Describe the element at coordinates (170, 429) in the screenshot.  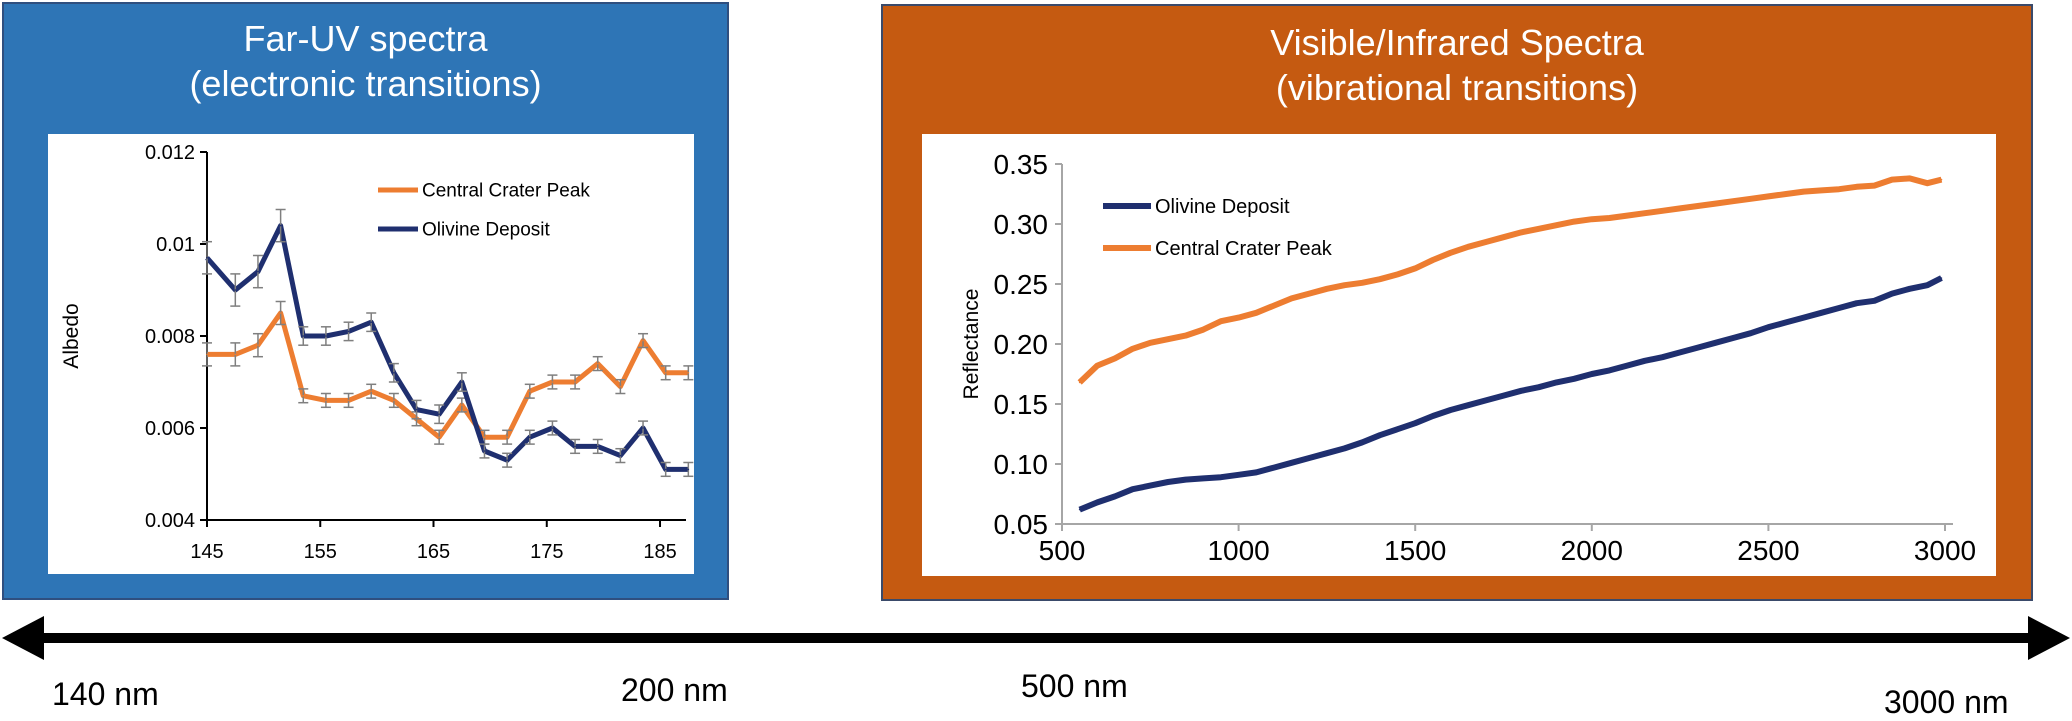
I see `uv-y-tick-label: 0.006` at that location.